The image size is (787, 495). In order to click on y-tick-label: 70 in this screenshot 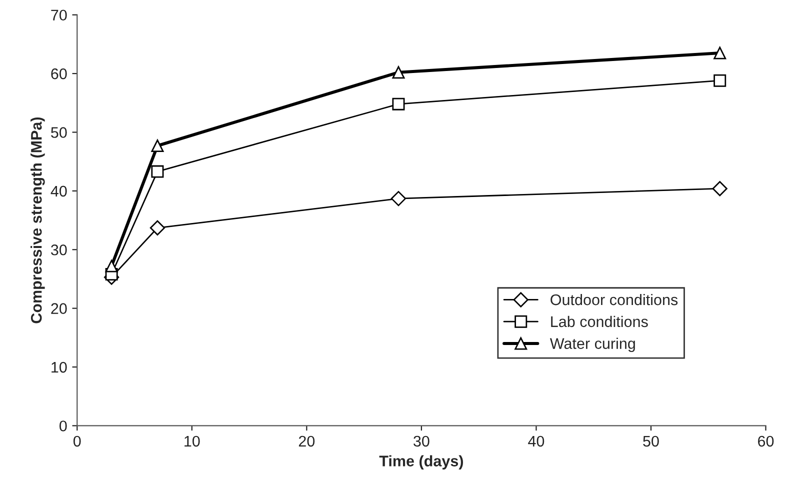, I will do `click(59, 15)`.